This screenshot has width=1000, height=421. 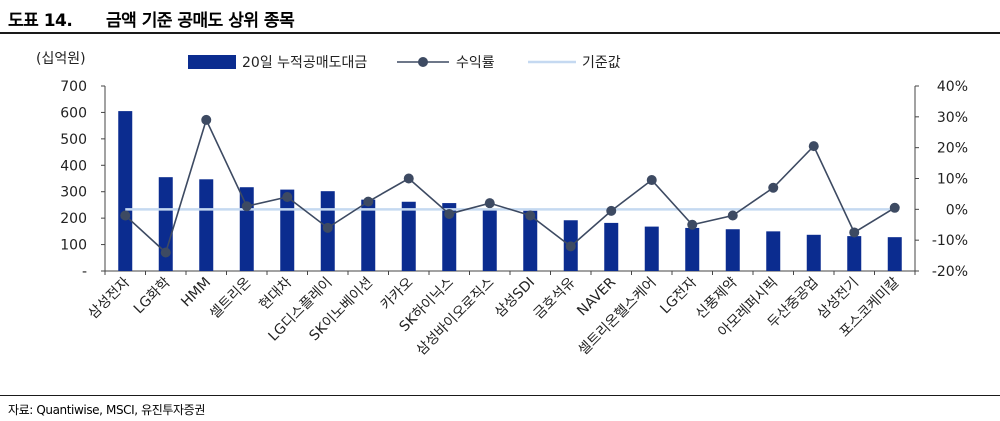 What do you see at coordinates (423, 62) in the screenshot?
I see `legend-swatch-return-marker` at bounding box center [423, 62].